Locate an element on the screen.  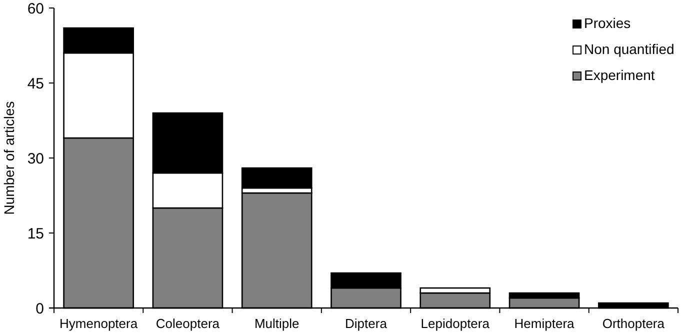
x-tick-label: Coleoptera is located at coordinates (188, 323).